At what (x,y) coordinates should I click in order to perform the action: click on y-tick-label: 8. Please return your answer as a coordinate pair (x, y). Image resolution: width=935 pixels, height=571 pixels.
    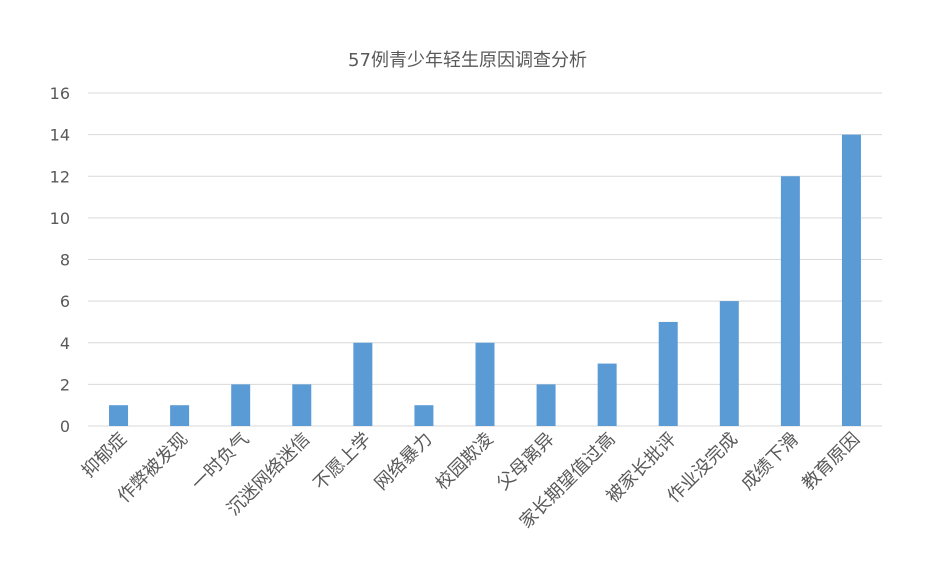
    Looking at the image, I should click on (65, 260).